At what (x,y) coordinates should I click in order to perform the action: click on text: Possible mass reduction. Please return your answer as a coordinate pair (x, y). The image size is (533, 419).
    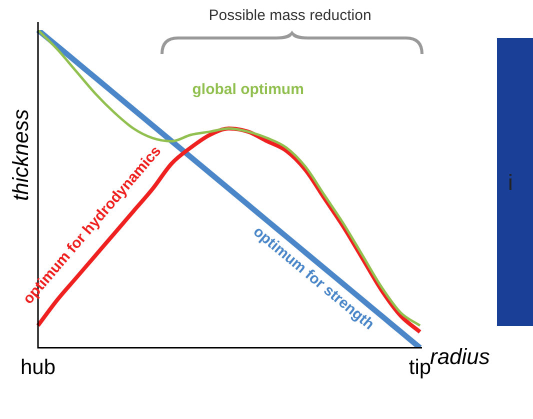
    Looking at the image, I should click on (290, 15).